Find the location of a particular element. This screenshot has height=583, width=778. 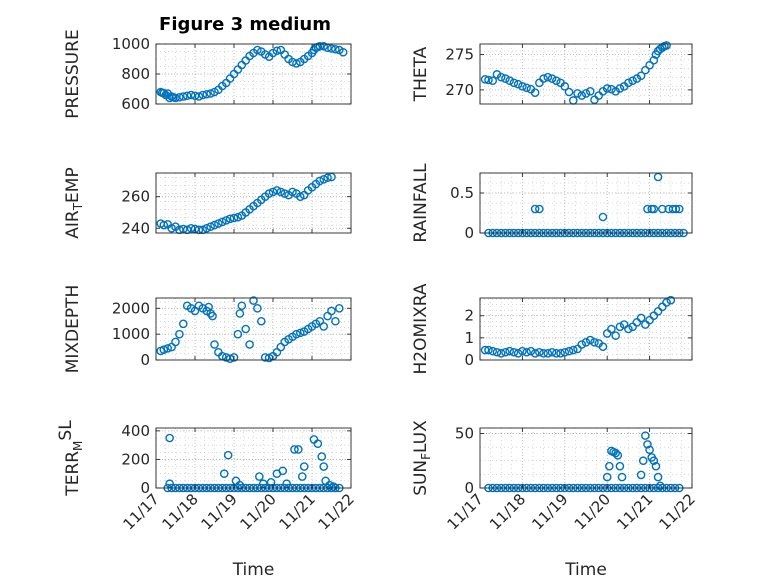

y-axis-label: AIRTEMP is located at coordinates (74, 202).